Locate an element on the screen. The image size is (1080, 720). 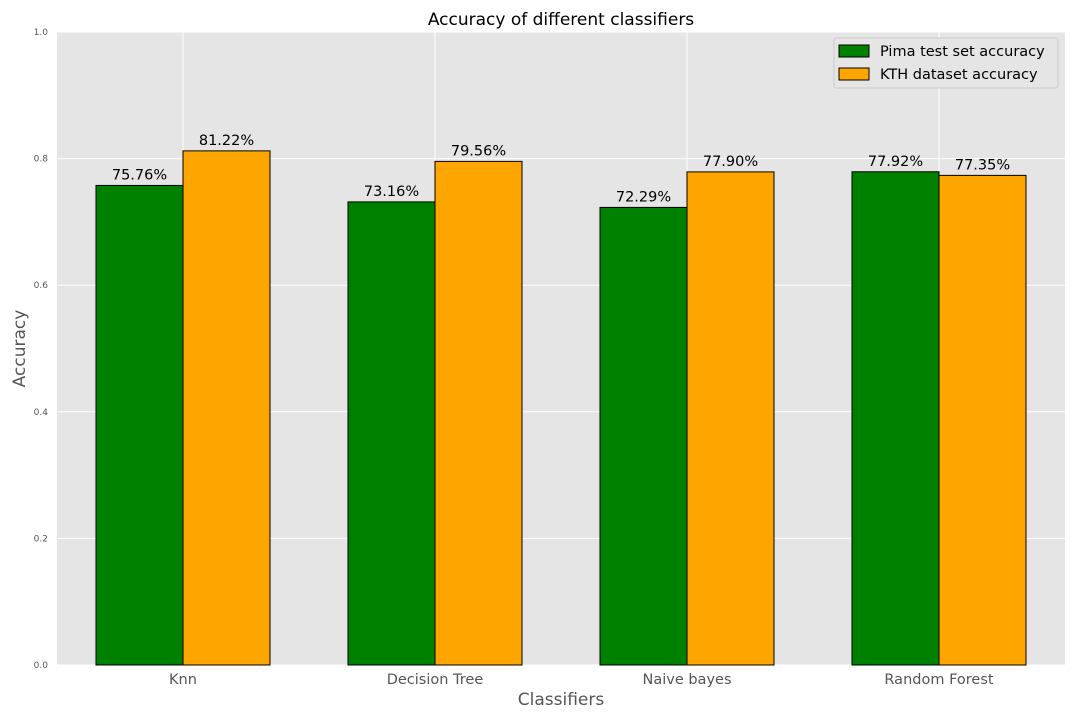
bar-value-label: 75.76% is located at coordinates (139, 175).